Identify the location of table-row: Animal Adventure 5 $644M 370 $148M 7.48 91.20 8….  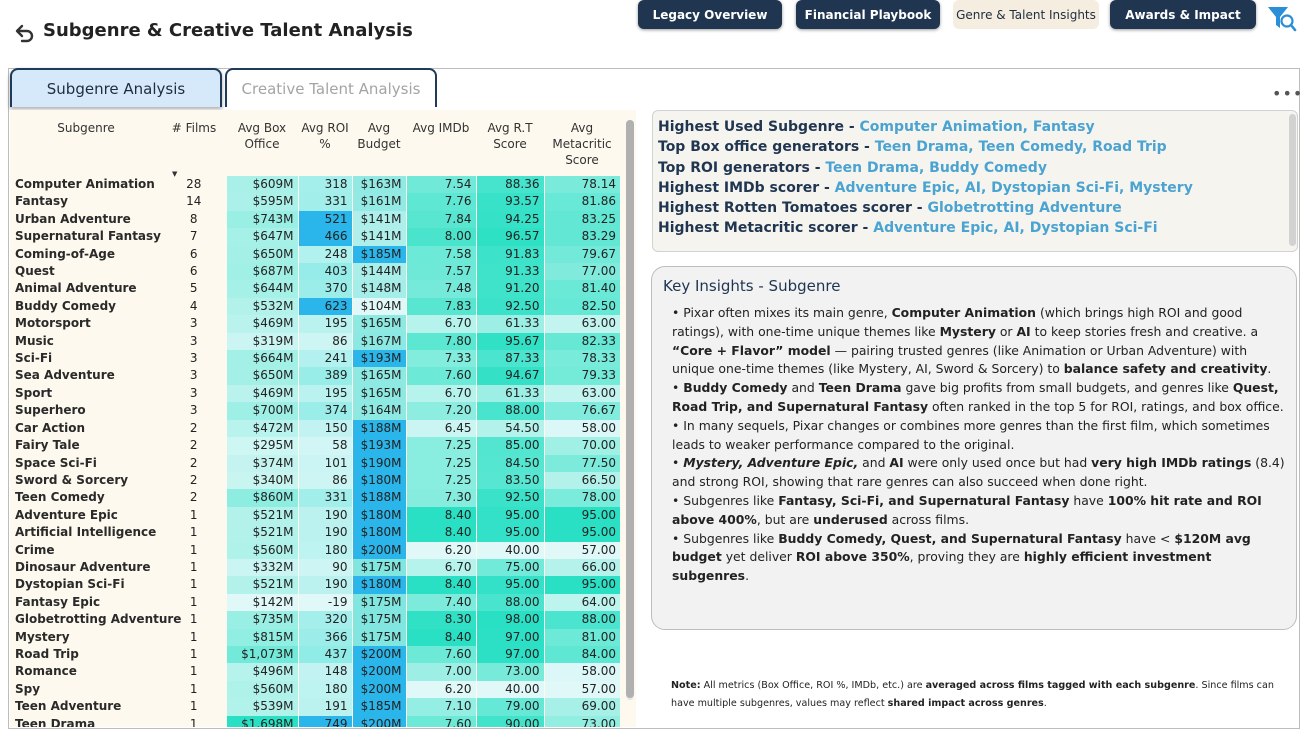
(315, 289).